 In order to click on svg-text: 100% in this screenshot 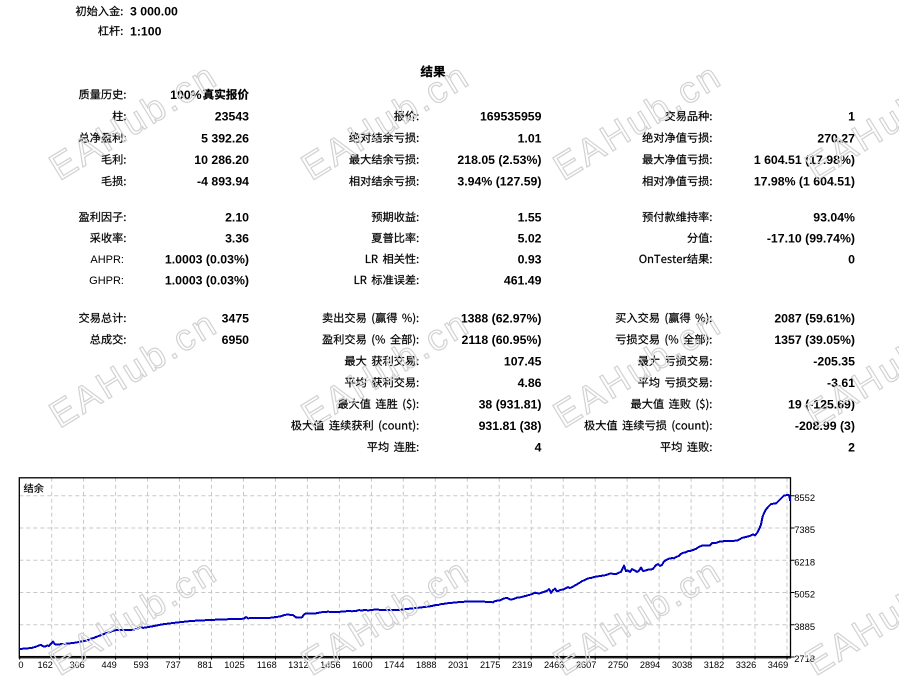, I will do `click(186, 95)`.